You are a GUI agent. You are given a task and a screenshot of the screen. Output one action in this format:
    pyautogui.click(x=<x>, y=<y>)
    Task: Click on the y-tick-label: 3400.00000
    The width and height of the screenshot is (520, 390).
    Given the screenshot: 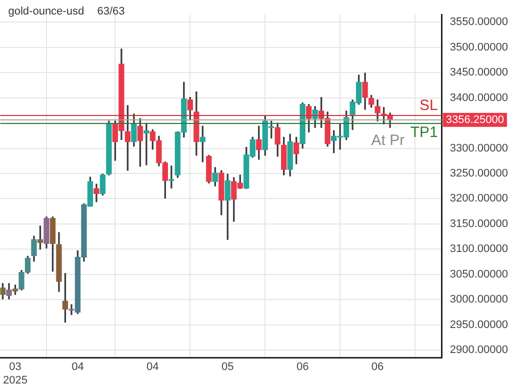 What is the action you would take?
    pyautogui.click(x=479, y=98)
    